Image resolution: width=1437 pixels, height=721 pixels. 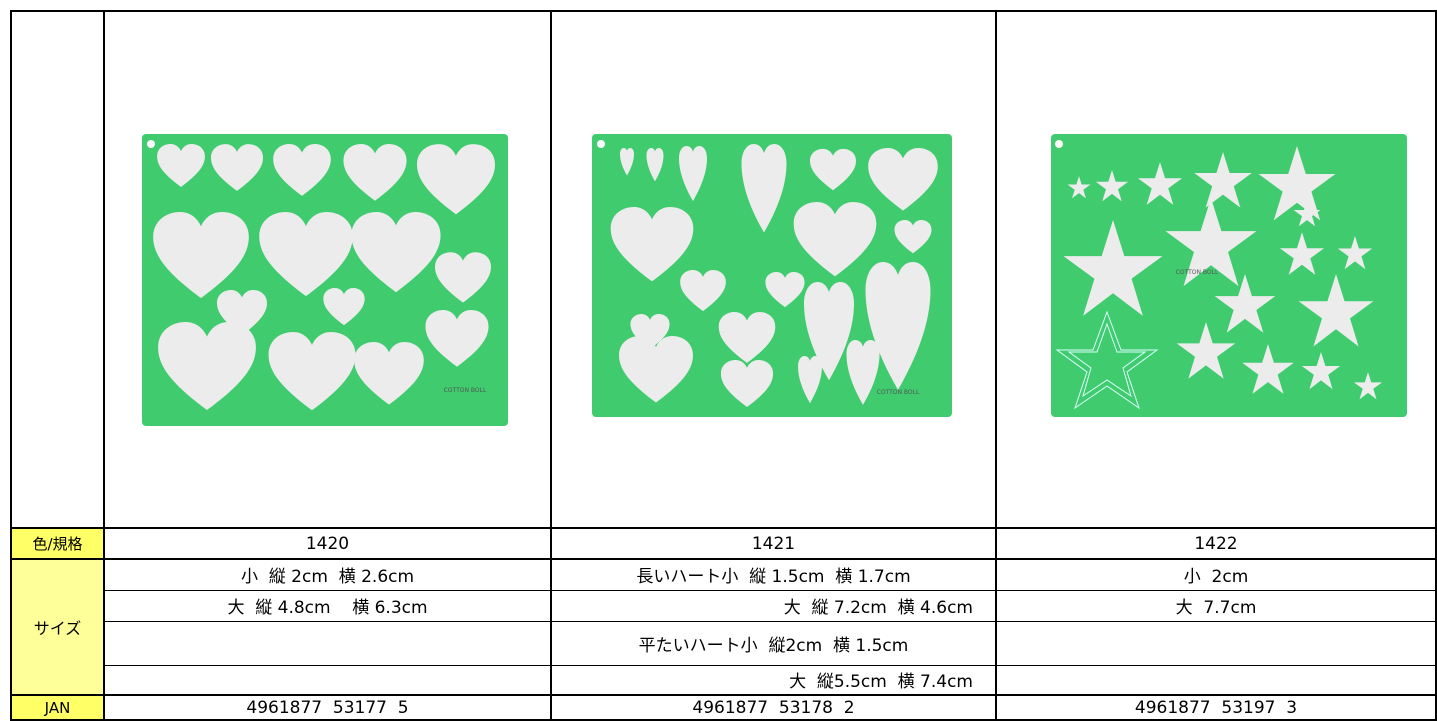 I want to click on size-cell: 長いハート小 縦 1.5cm 横 1.7cm, so click(x=773, y=574).